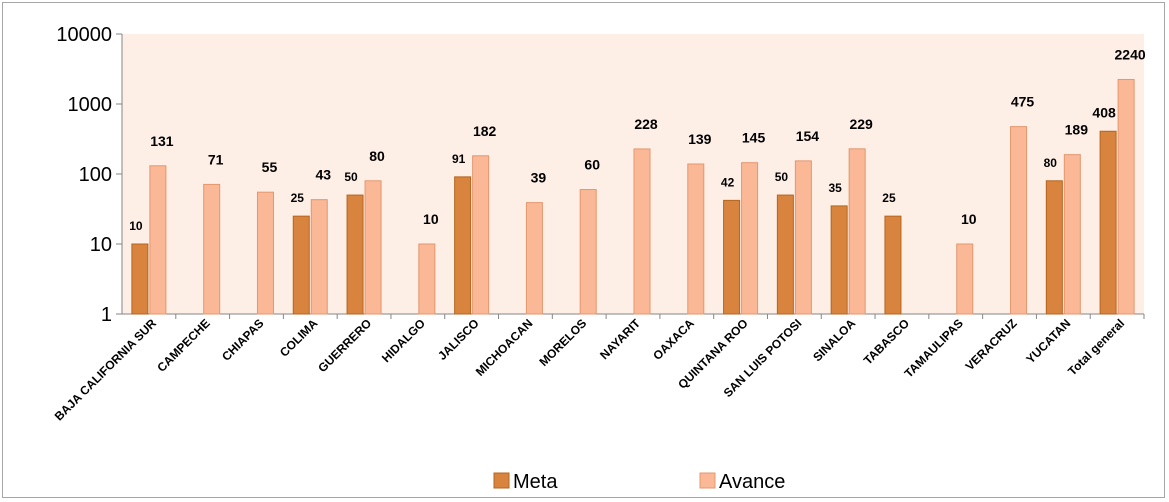  Describe the element at coordinates (101, 245) in the screenshot. I see `y-tick-label: 10` at that location.